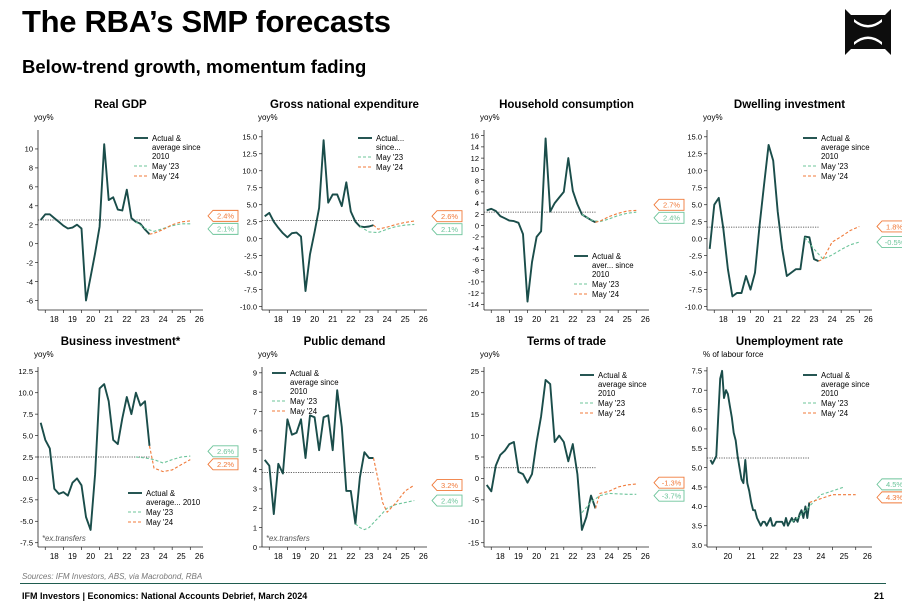 Image resolution: width=902 pixels, height=611 pixels. Describe the element at coordinates (672, 495) in the screenshot. I see `end-label-text: -3.7%` at that location.